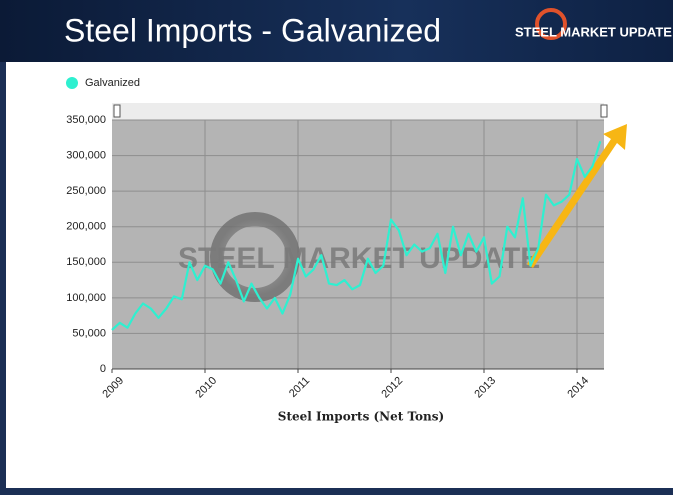 The width and height of the screenshot is (673, 495). Describe the element at coordinates (392, 388) in the screenshot. I see `x-tick-label: 2012` at that location.